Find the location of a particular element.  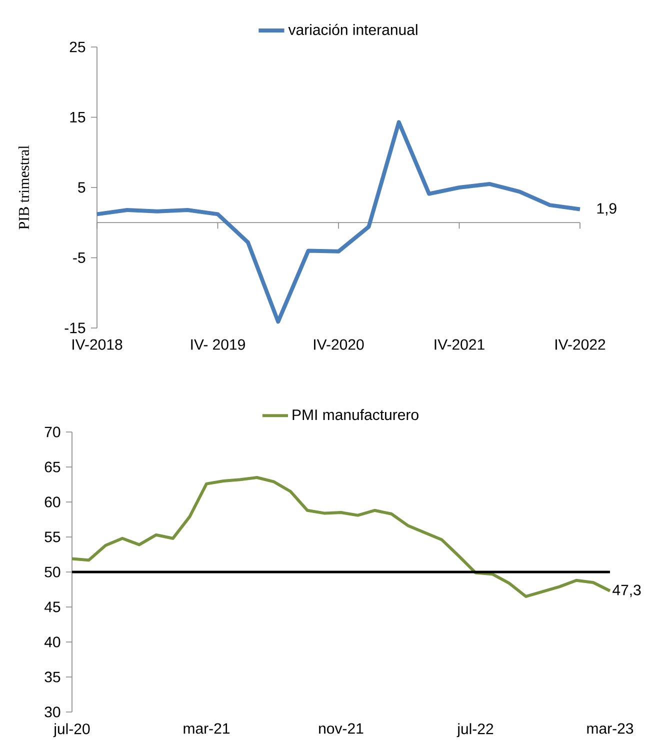

y-tick-label: -5 is located at coordinates (79, 257).